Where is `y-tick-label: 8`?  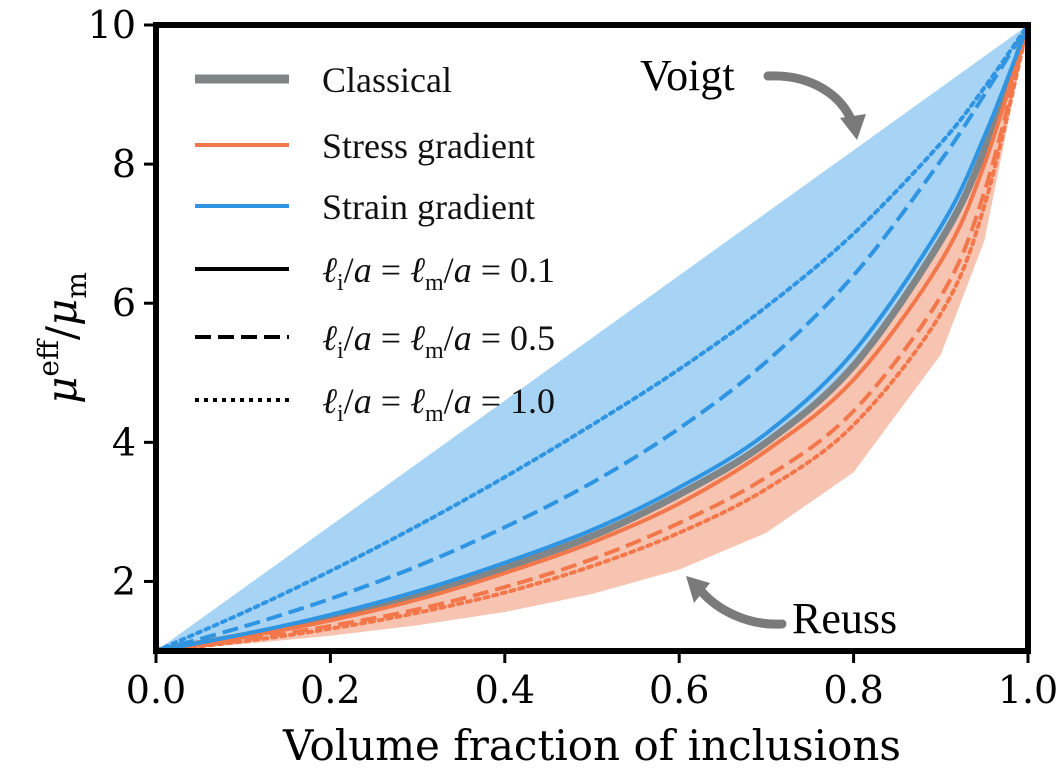
y-tick-label: 8 is located at coordinates (124, 164).